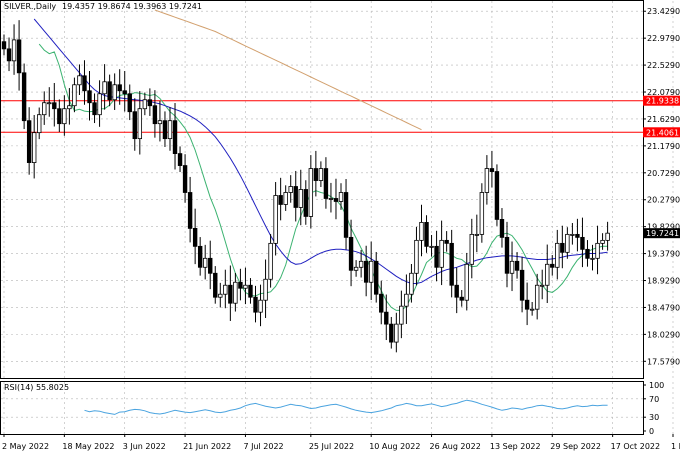  Describe the element at coordinates (661, 167) in the screenshot. I see `label-layer: 21.9338 21.4061 19.7241` at that location.